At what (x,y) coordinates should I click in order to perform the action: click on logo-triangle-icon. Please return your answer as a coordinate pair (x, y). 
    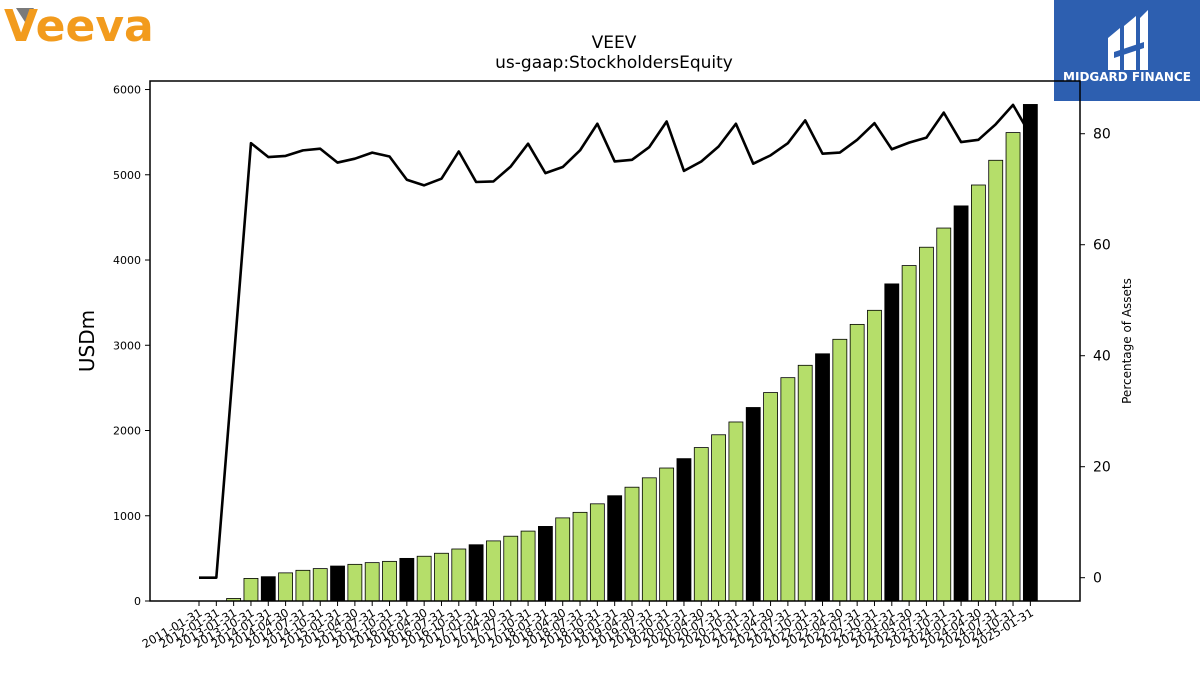
    Looking at the image, I should click on (25, 15).